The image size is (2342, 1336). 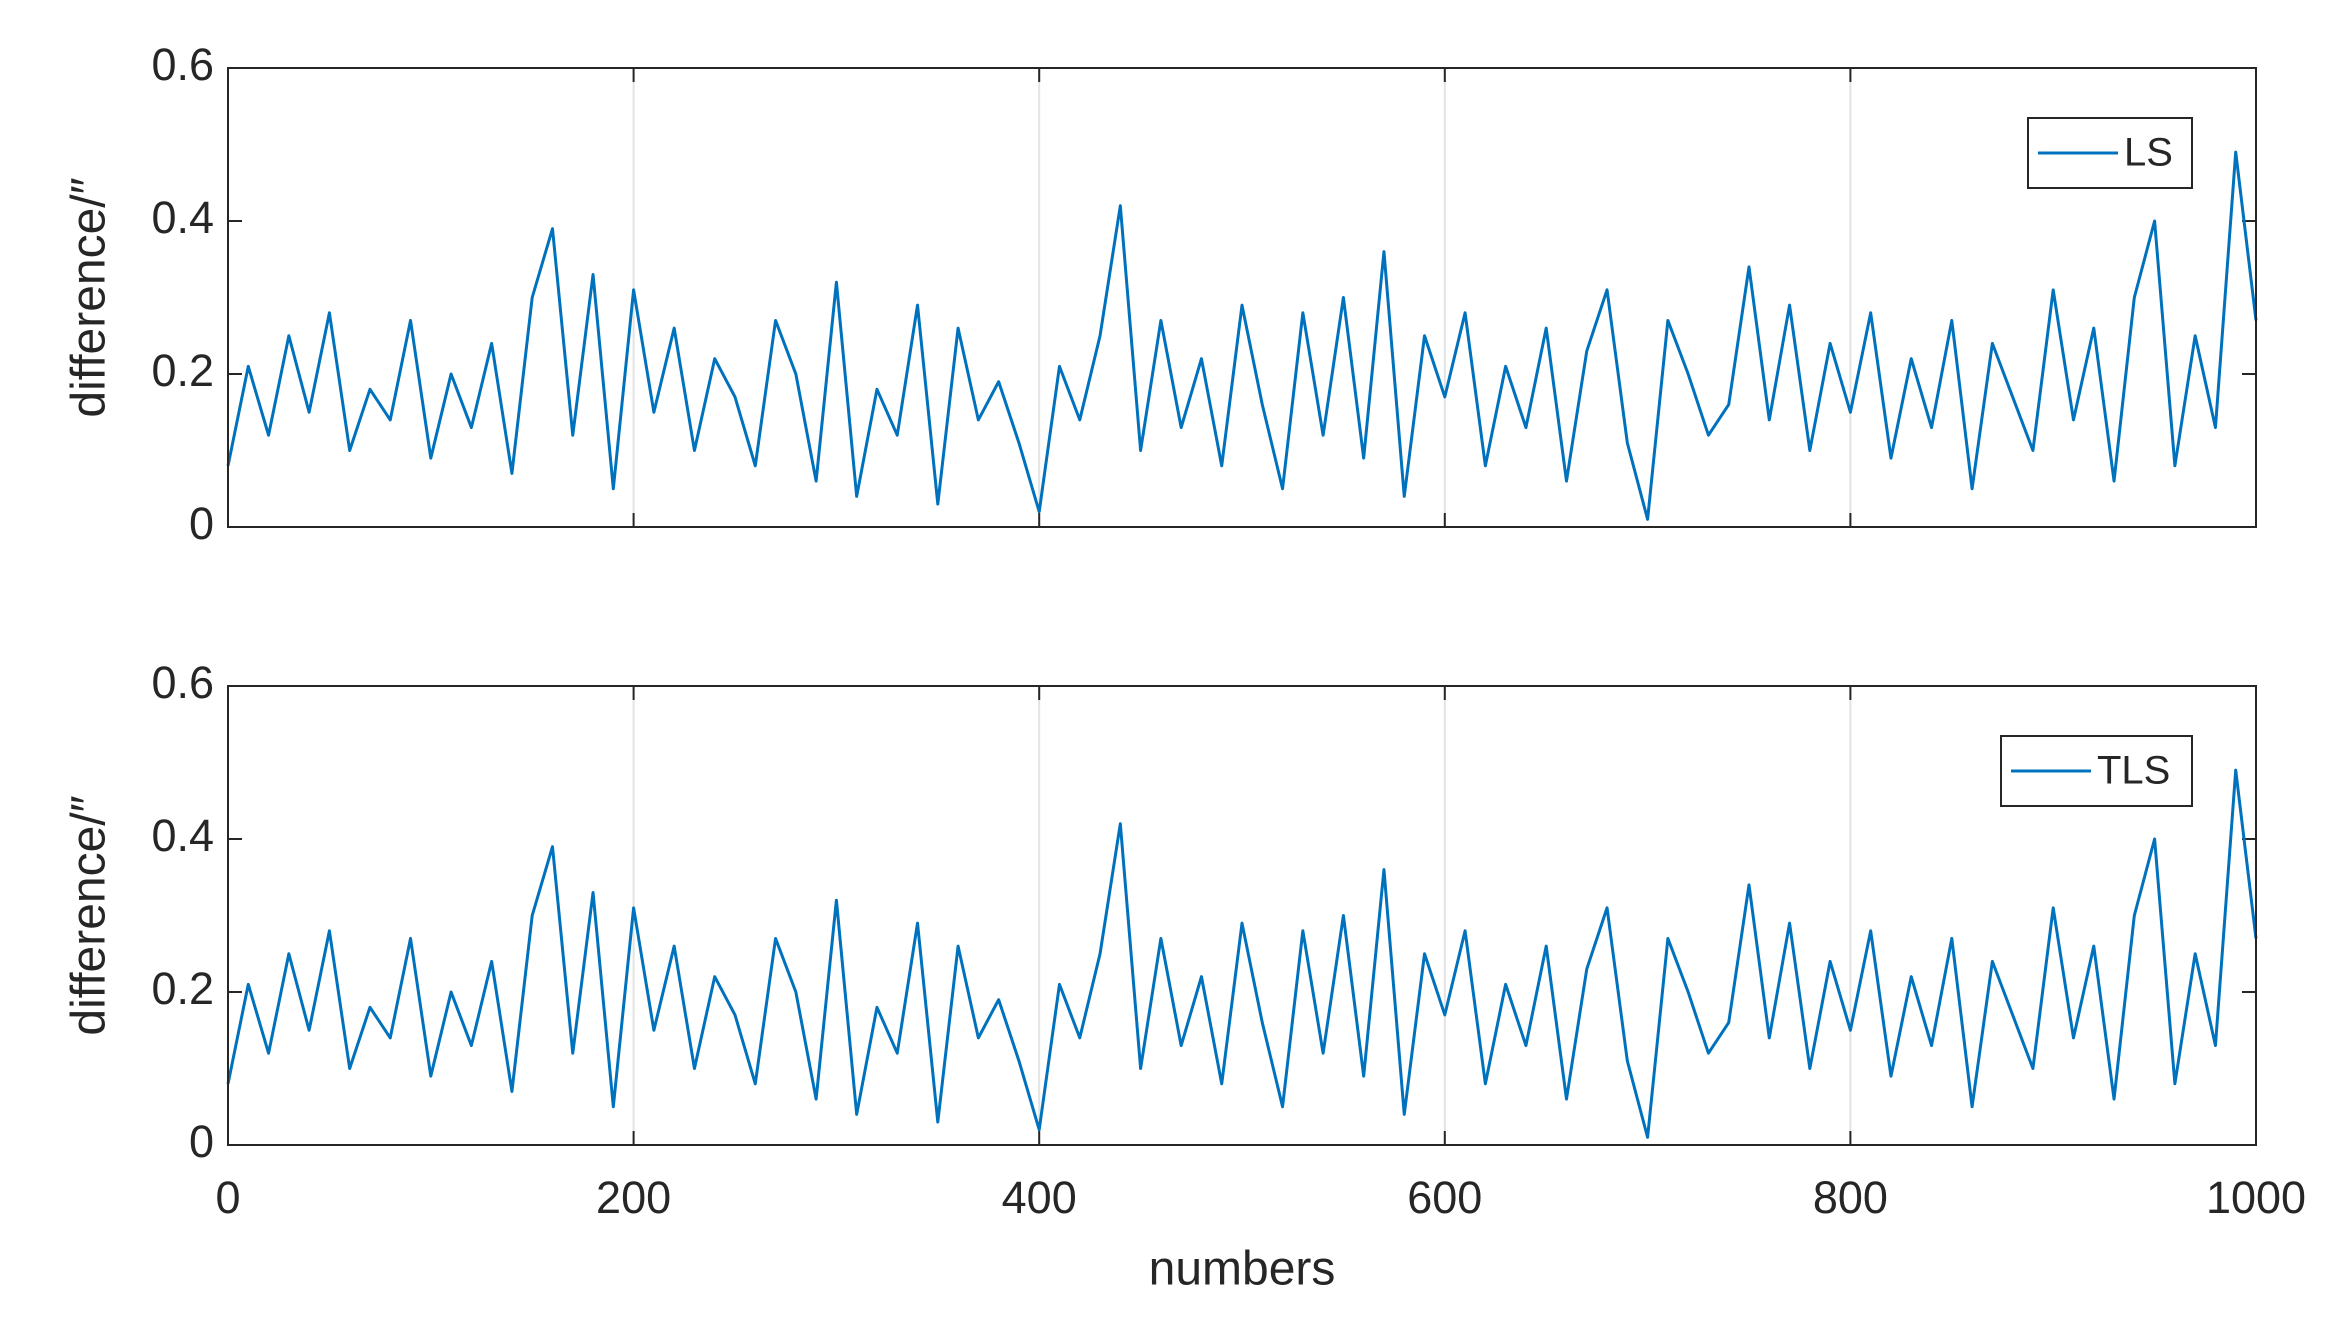 What do you see at coordinates (1850, 1197) in the screenshot?
I see `x-tick-label: 800` at bounding box center [1850, 1197].